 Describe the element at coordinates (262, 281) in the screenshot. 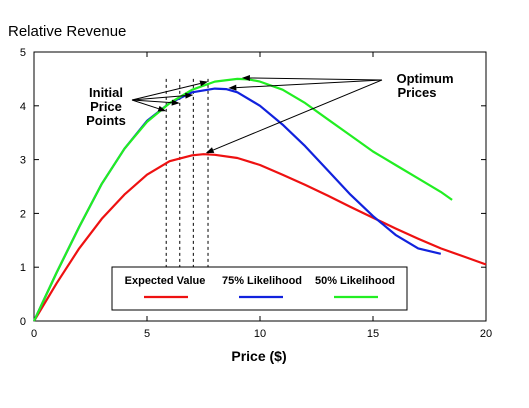

I see `legend-label-75-likelihood: 75% Likelihood` at that location.